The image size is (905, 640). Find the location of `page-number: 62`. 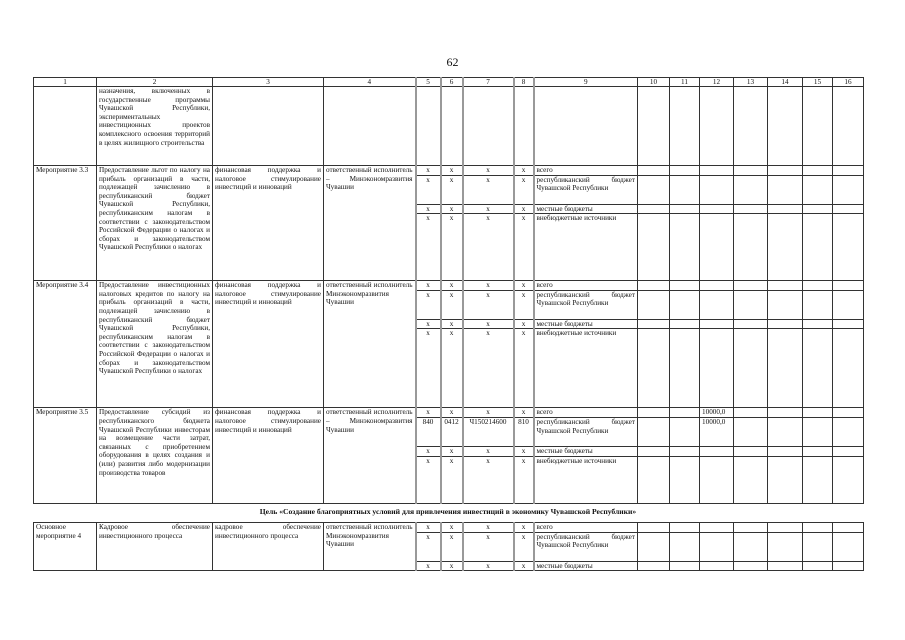

page-number: 62 is located at coordinates (452, 62).